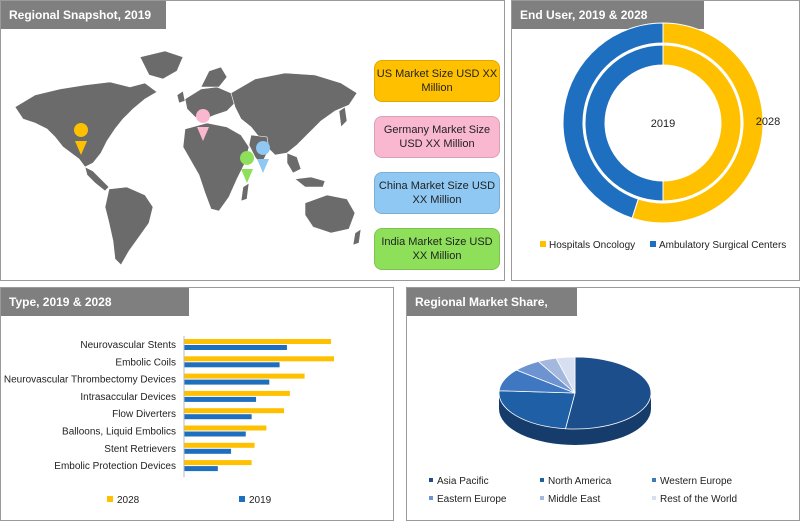 The width and height of the screenshot is (800, 521). Describe the element at coordinates (263, 157) in the screenshot. I see `china-pin-icon` at that location.